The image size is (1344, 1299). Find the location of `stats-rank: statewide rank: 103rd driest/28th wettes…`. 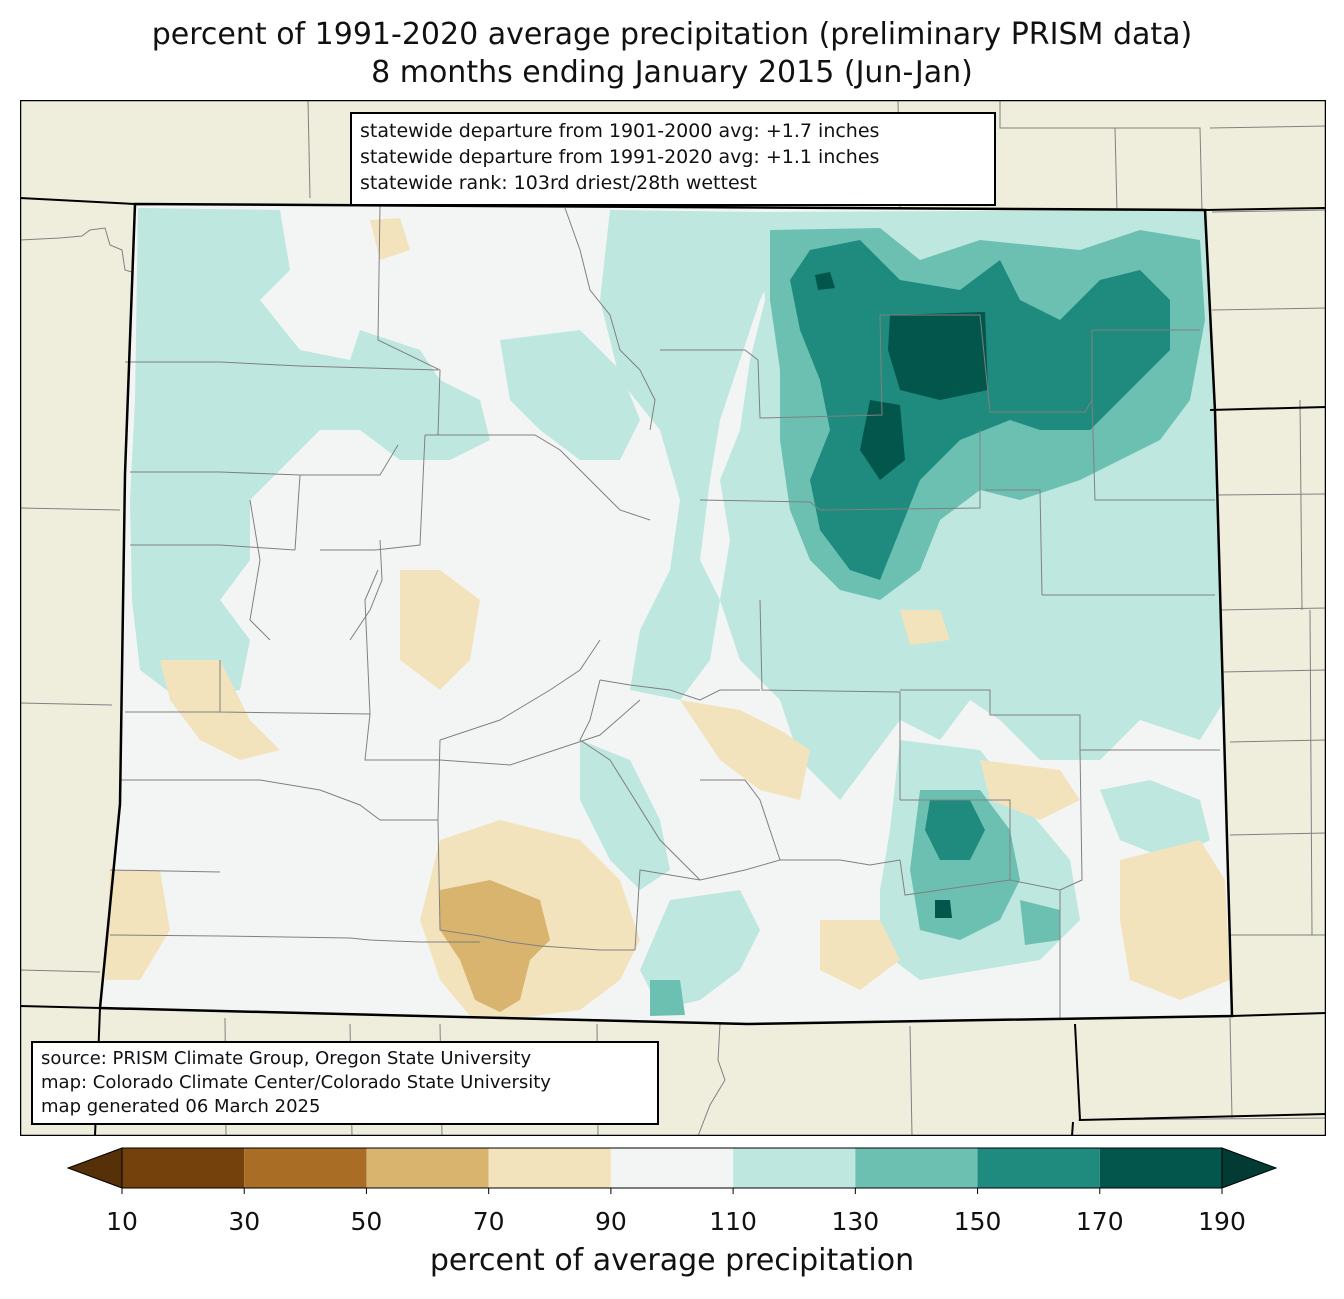

stats-rank: statewide rank: 103rd driest/28th wettes… is located at coordinates (558, 183).